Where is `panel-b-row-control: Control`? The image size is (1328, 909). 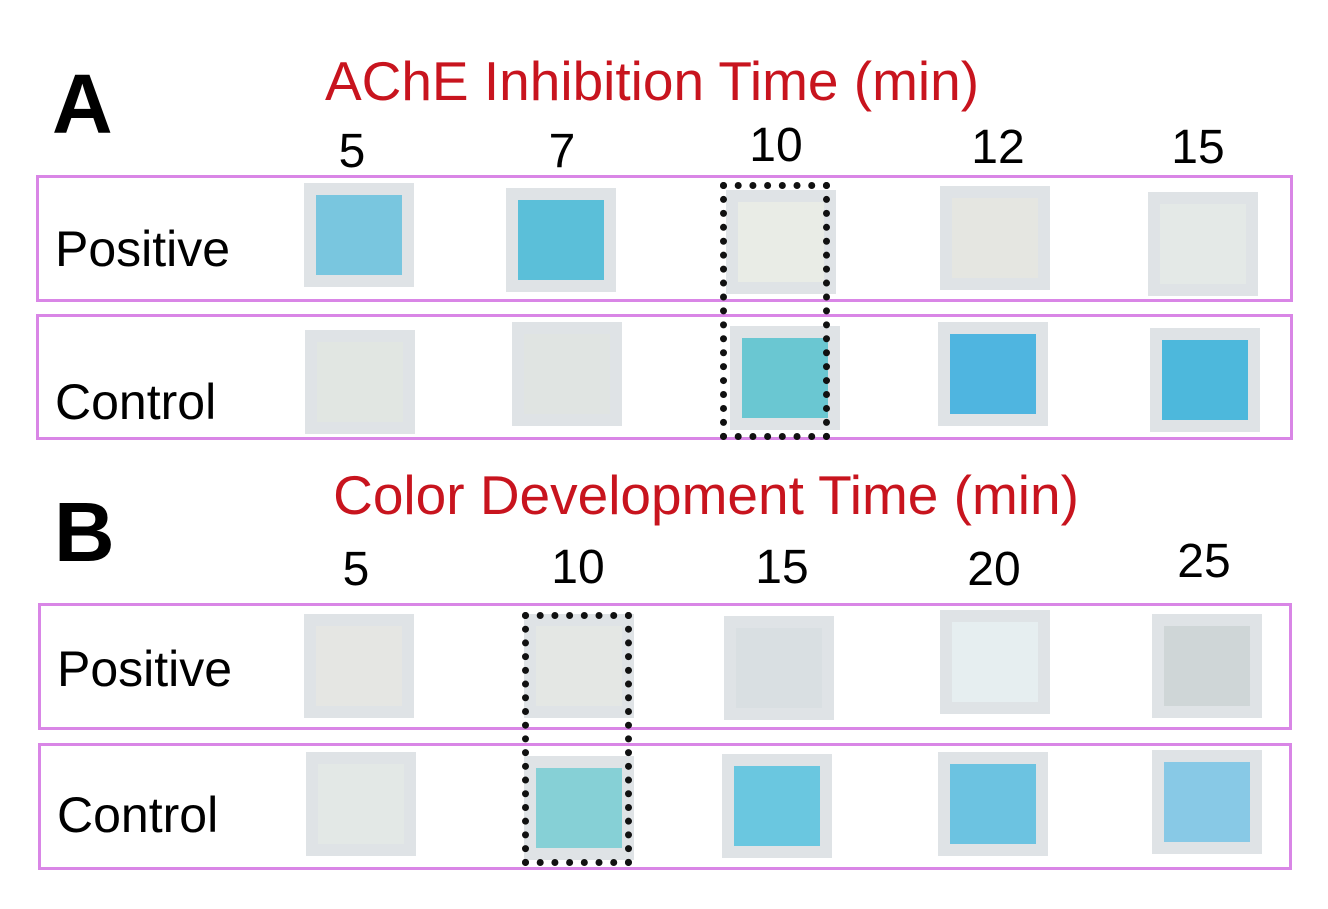 panel-b-row-control: Control is located at coordinates (665, 806).